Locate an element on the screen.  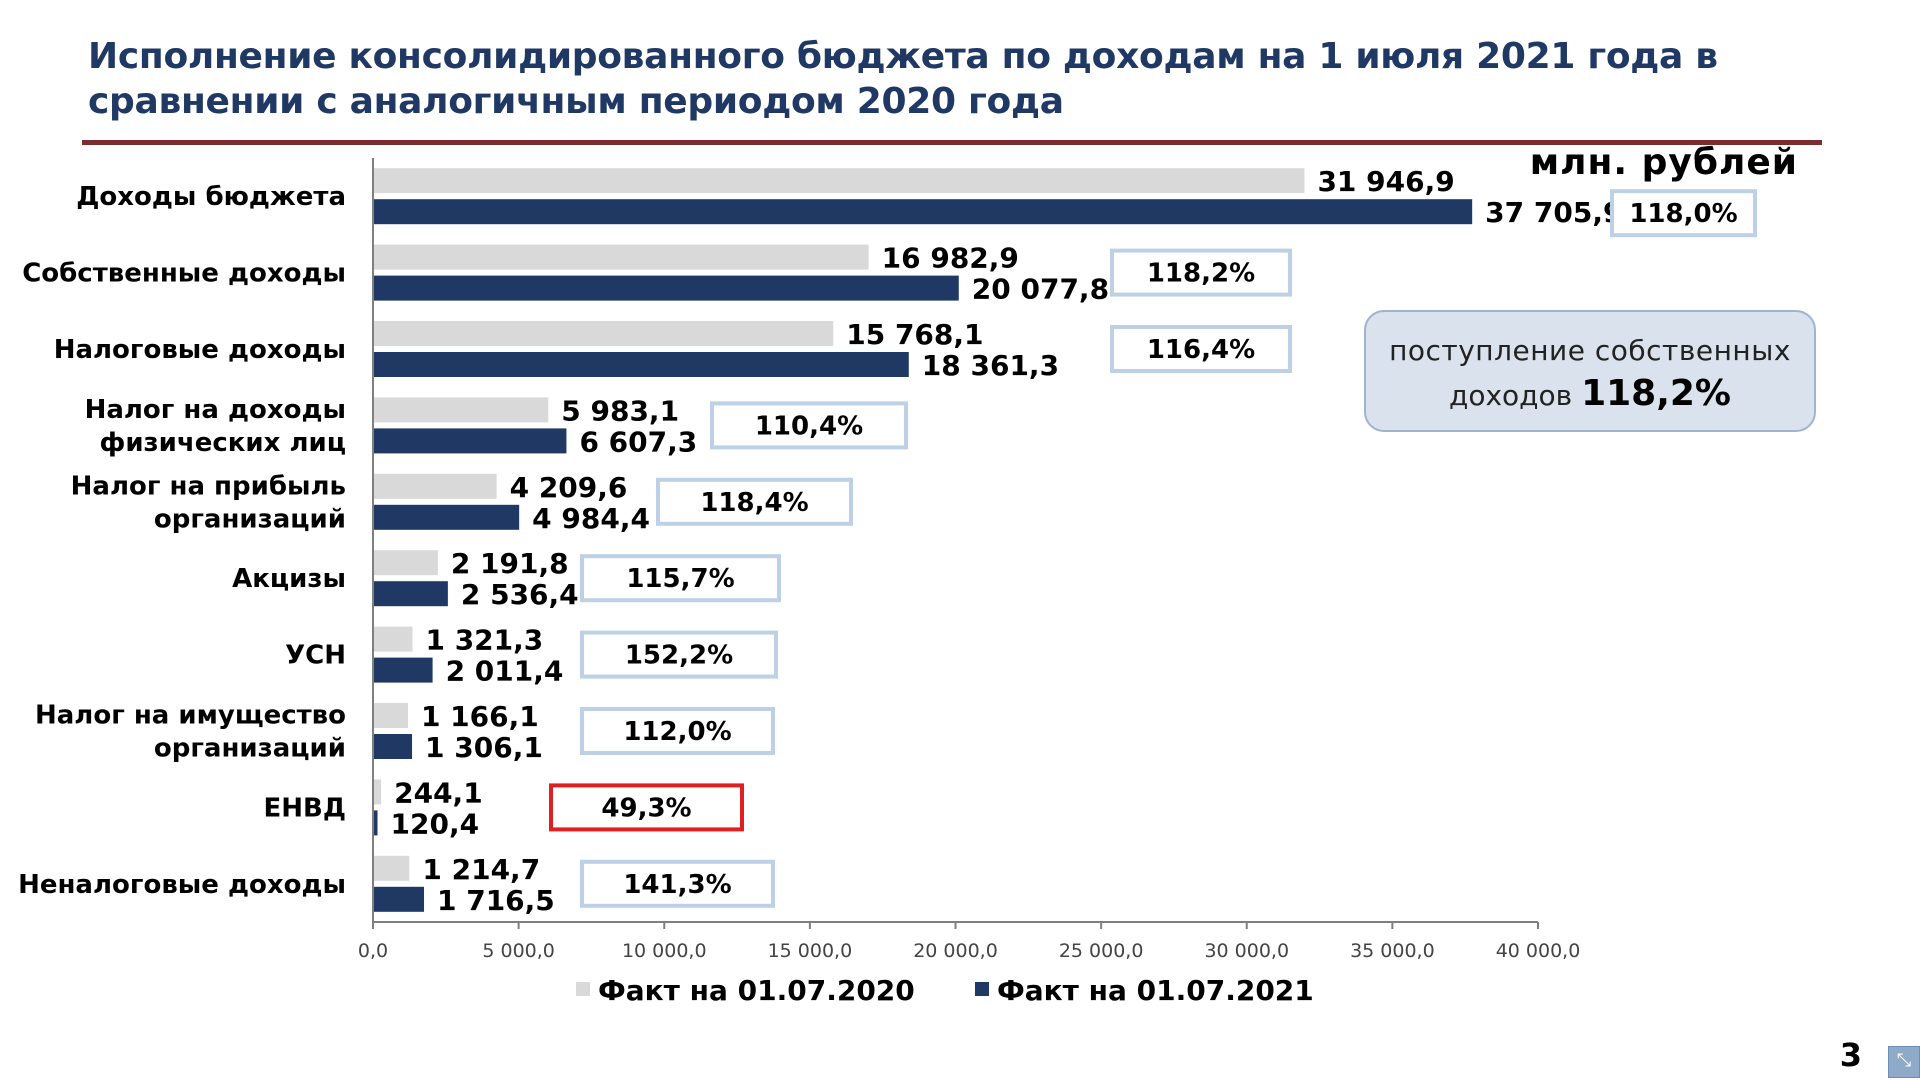
category-label: Налог на прибыль is located at coordinates (208, 486).